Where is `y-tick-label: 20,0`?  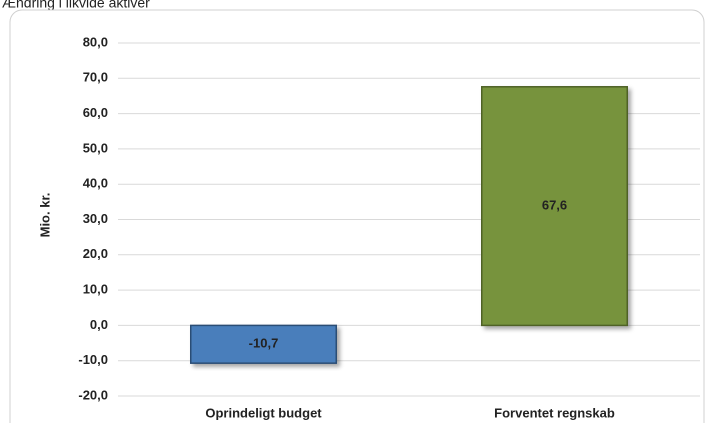 y-tick-label: 20,0 is located at coordinates (95, 253).